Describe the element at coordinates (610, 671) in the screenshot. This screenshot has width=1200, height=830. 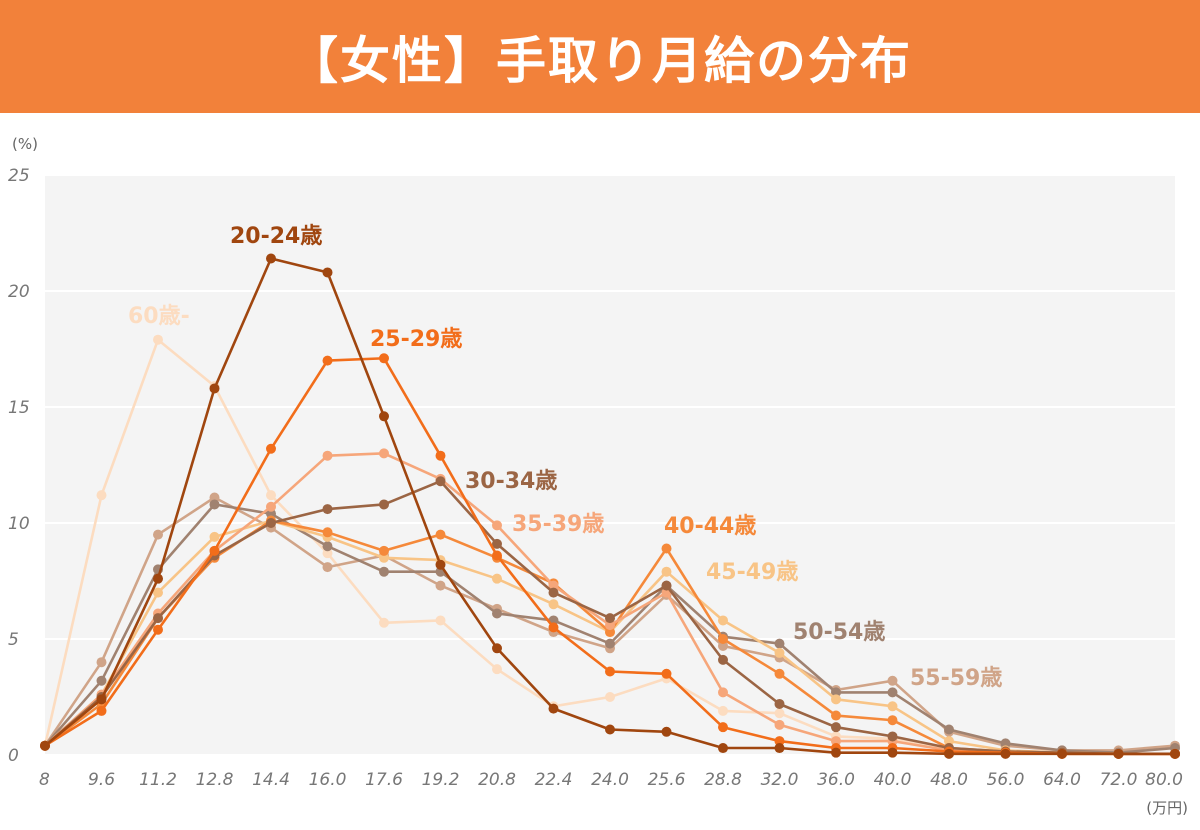
I see `data-point-25-29歳-24.0` at that location.